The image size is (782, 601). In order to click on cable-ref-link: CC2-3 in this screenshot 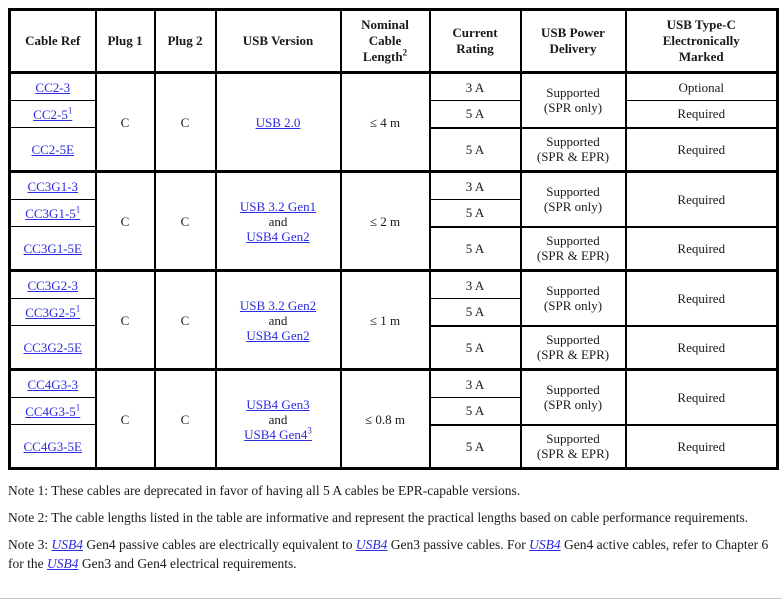, I will do `click(53, 87)`.